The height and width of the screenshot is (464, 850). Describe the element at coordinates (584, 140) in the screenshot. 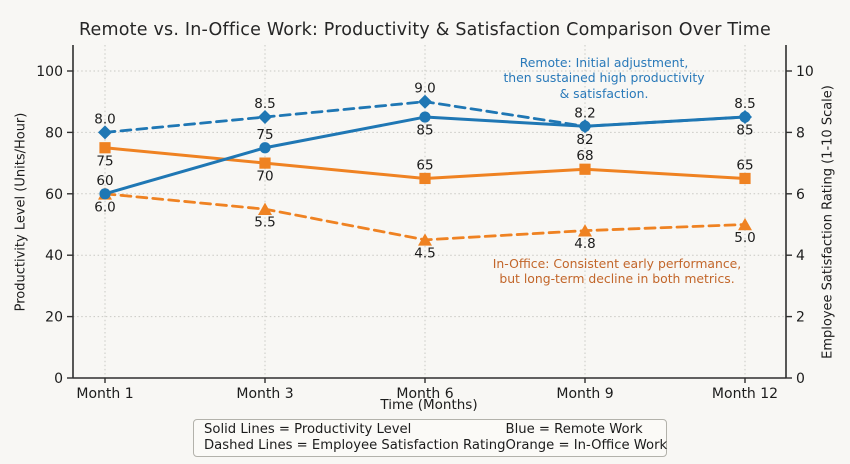

I see `data-point-label: 82` at that location.